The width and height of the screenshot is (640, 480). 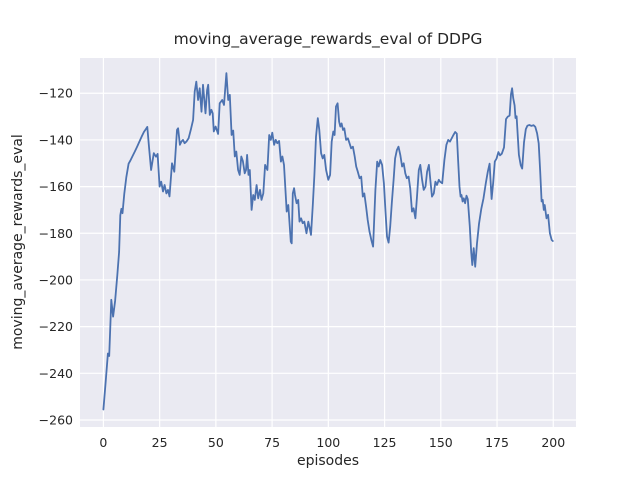 What do you see at coordinates (18, 242) in the screenshot?
I see `y-axis-label: moving_average_rewards_eval` at bounding box center [18, 242].